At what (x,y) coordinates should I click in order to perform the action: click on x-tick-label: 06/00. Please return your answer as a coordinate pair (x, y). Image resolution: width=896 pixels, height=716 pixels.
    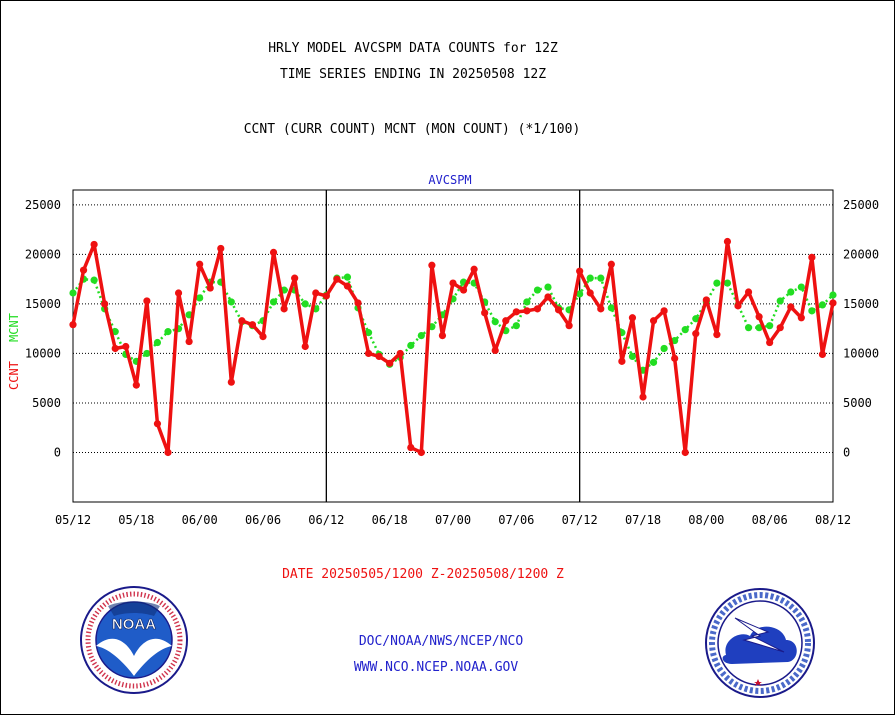
    Looking at the image, I should click on (200, 520).